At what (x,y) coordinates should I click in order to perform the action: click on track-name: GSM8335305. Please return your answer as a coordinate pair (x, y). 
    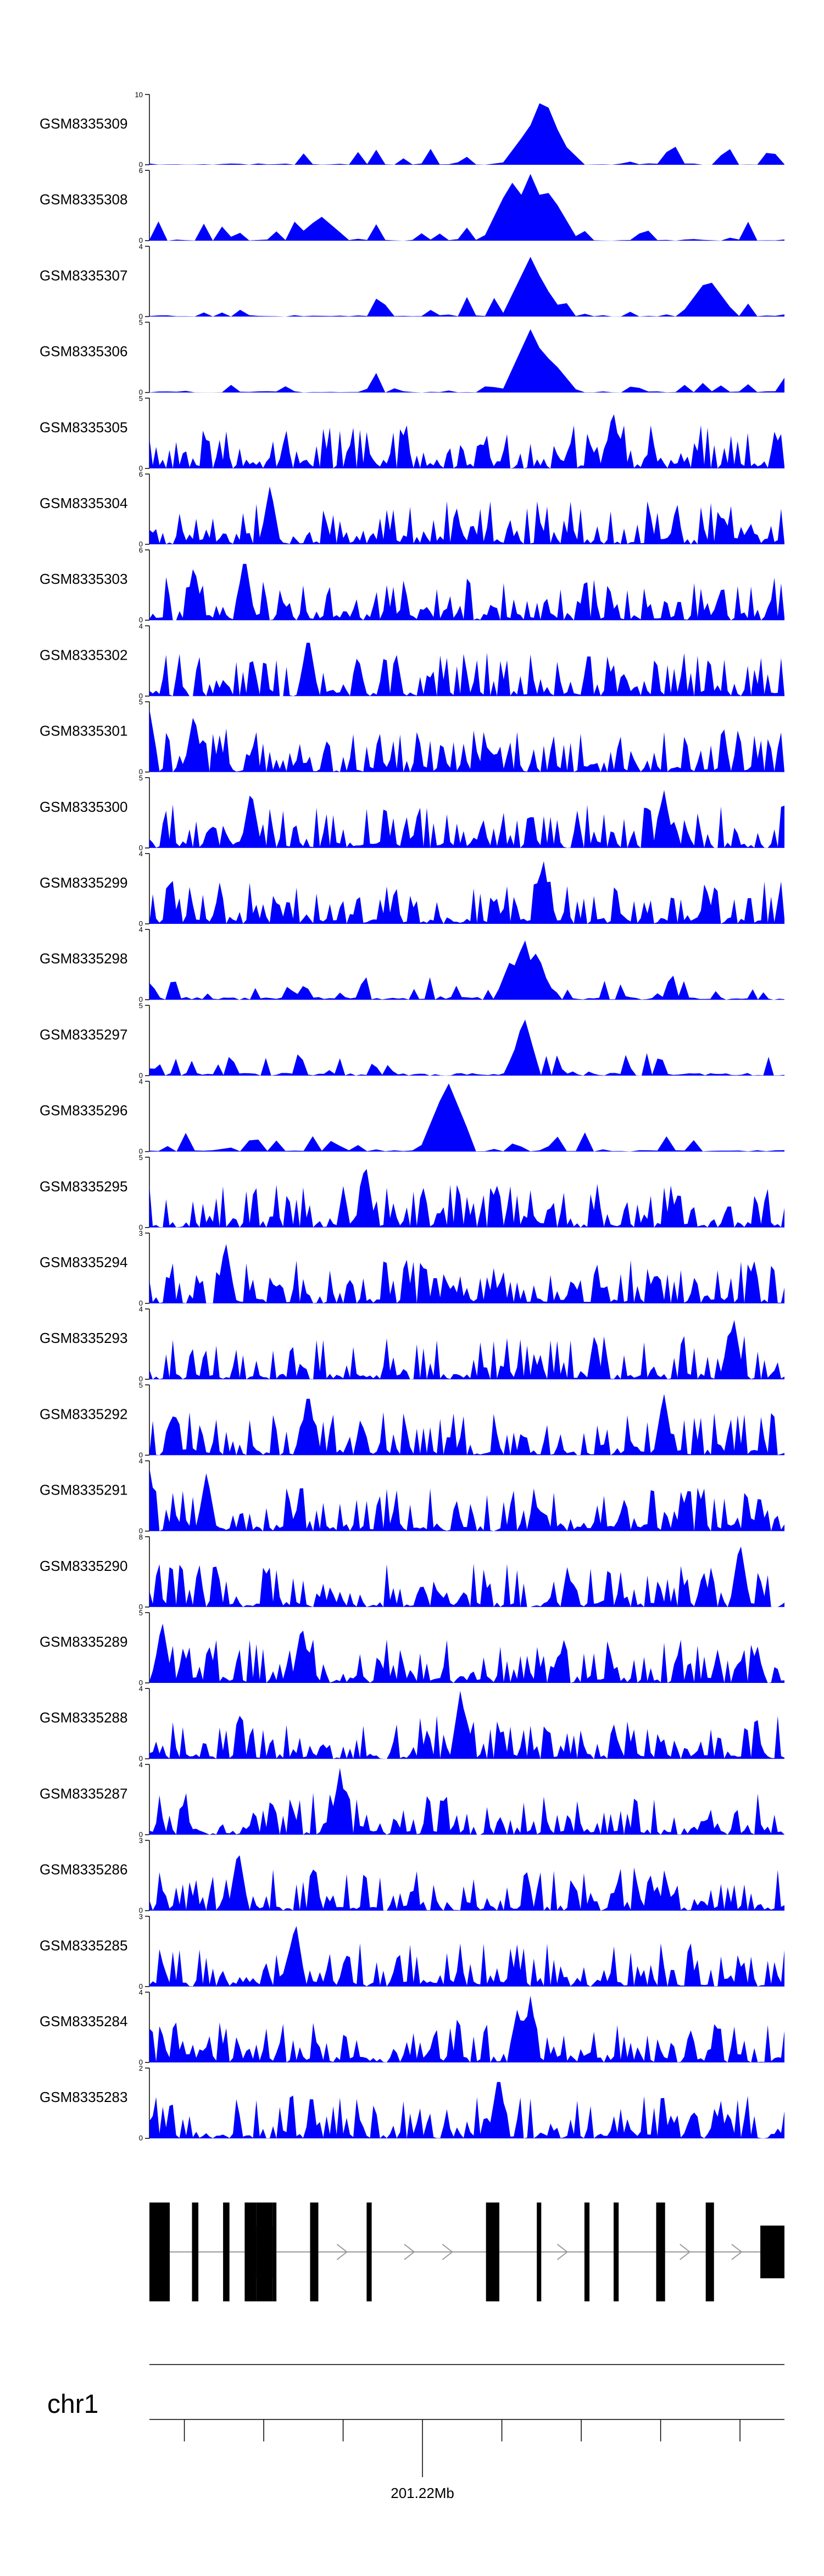
    Looking at the image, I should click on (83, 427).